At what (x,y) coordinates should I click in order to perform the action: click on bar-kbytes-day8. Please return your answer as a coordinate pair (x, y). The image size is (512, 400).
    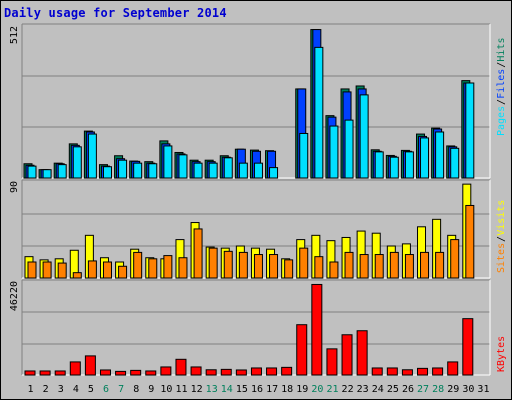
    Looking at the image, I should click on (136, 372).